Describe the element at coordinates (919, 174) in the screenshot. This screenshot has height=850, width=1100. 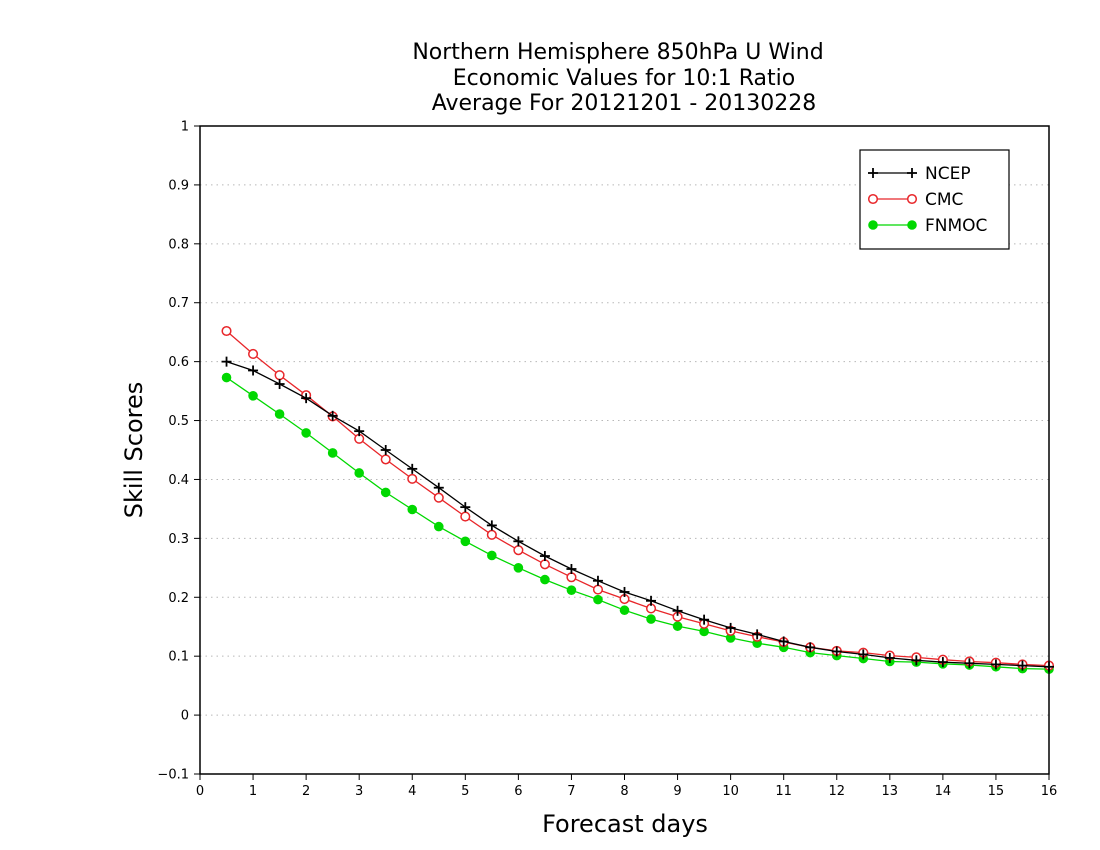
I see `legend-item-ncep: NCEP` at that location.